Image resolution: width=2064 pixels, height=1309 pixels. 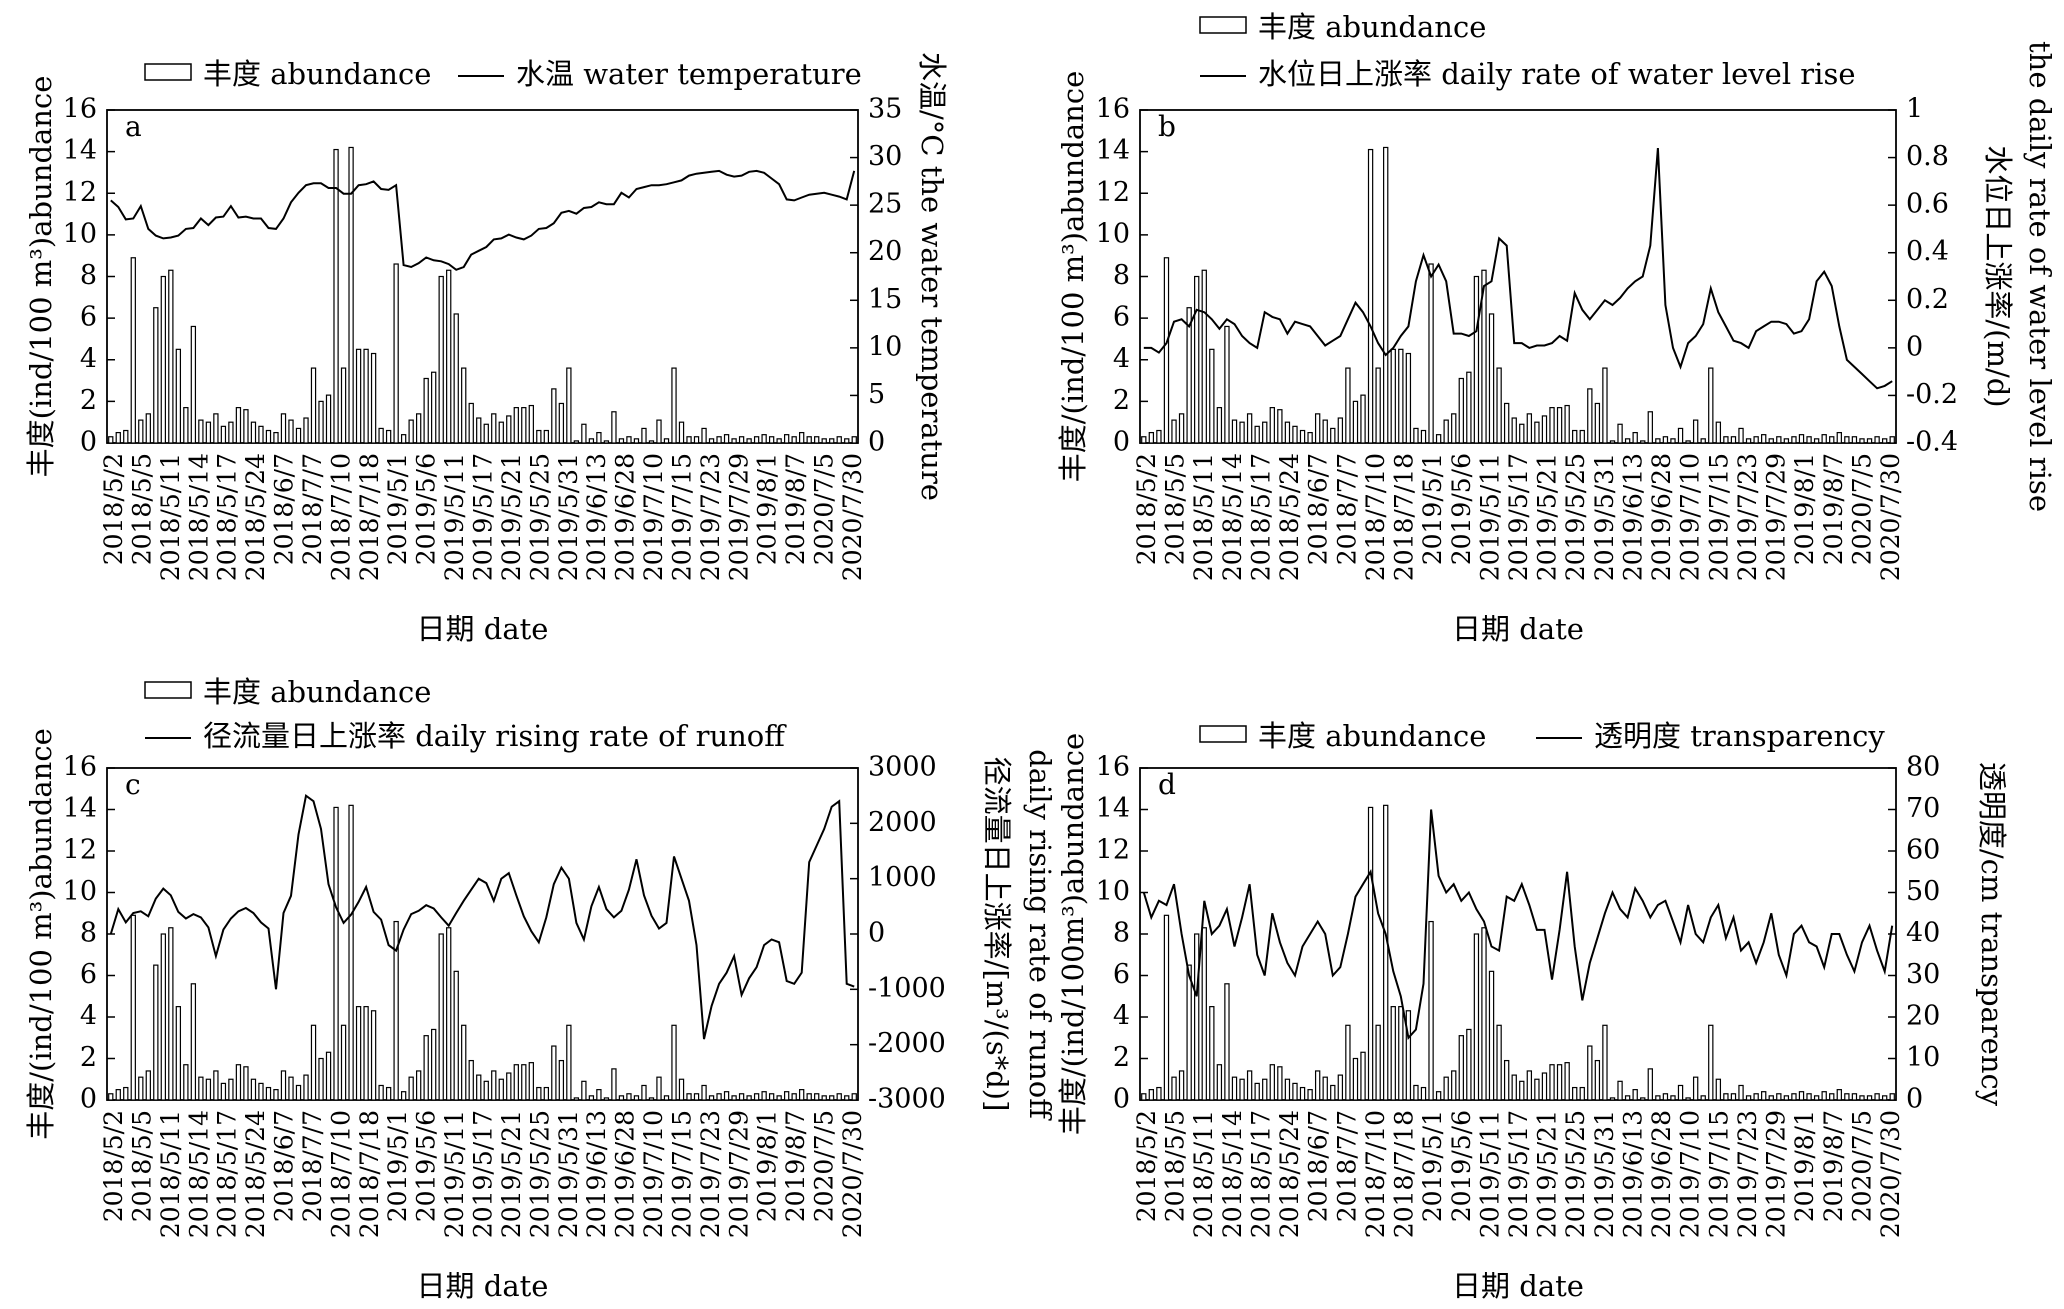 I want to click on x-tick-label: 2019/5/17, so click(x=1518, y=1174).